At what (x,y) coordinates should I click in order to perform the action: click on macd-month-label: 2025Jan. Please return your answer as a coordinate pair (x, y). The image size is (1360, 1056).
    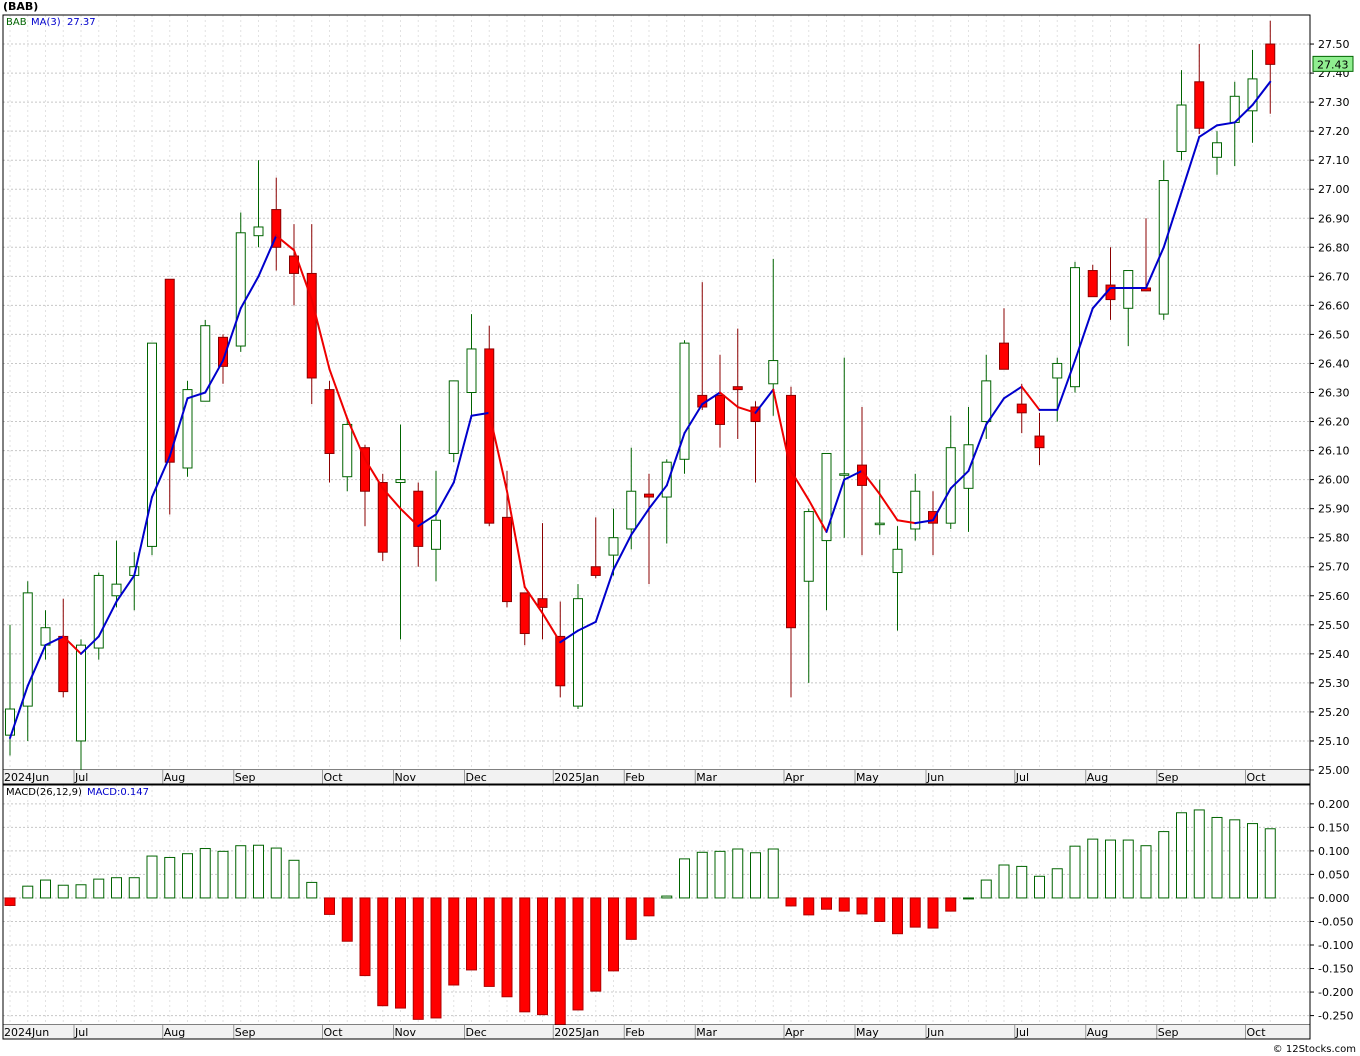
    Looking at the image, I should click on (576, 1032).